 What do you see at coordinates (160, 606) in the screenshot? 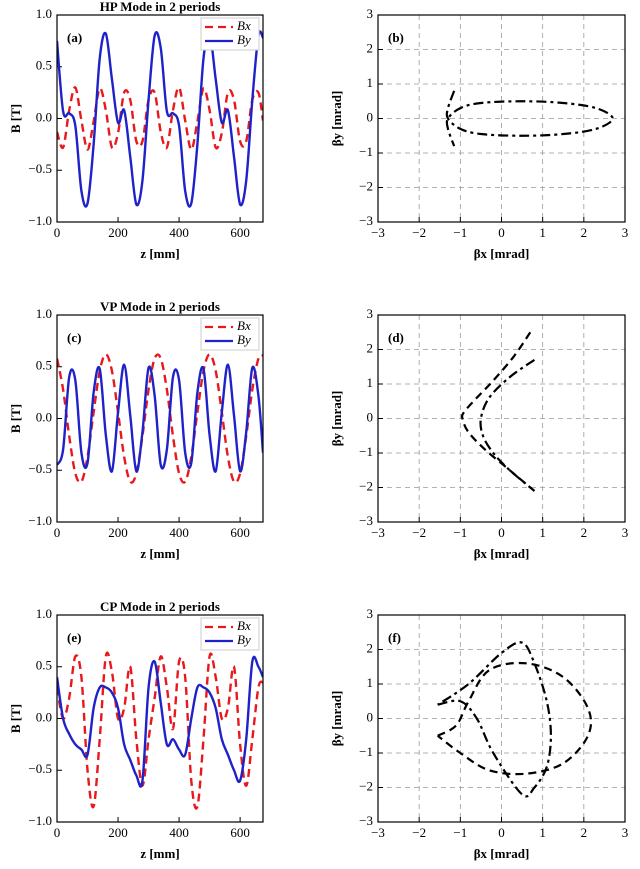
I see `chart-title: CP Mode in 2 periods` at bounding box center [160, 606].